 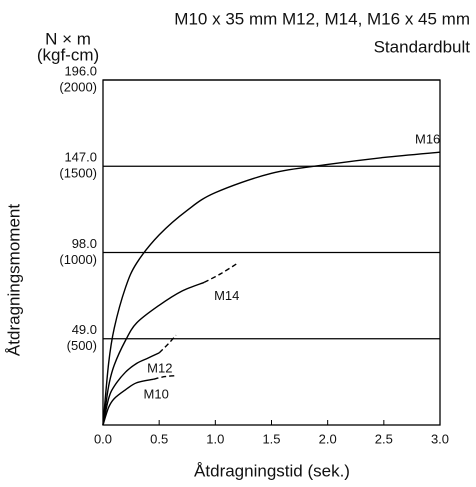 What do you see at coordinates (156, 394) in the screenshot?
I see `series-label: M10` at bounding box center [156, 394].